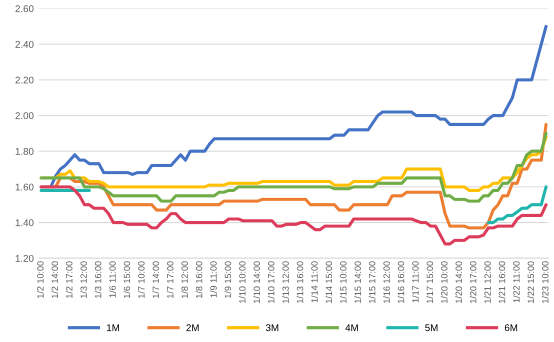  I want to click on x-tick-label: 1/15 10:00, so click(343, 282).